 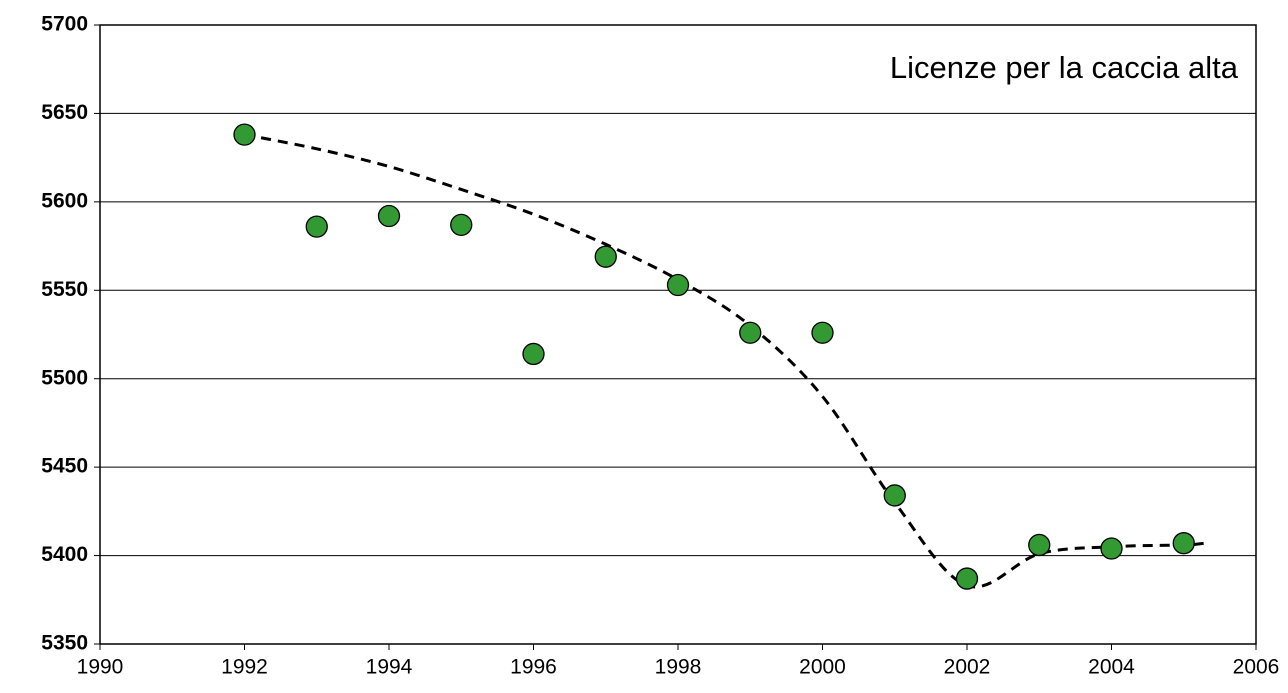 I want to click on x-tick-label: 1990, so click(x=100, y=667).